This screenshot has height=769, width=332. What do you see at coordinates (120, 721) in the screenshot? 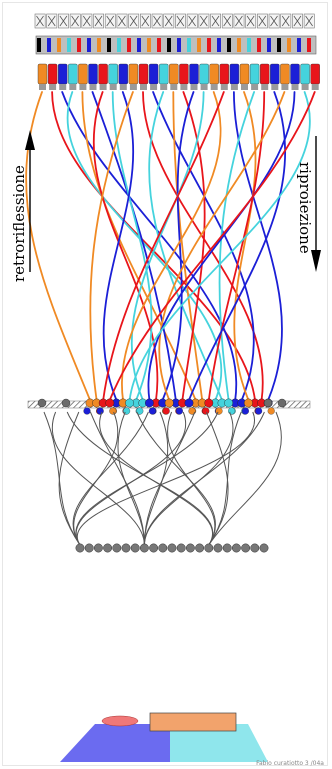
I see `red-ellipse` at bounding box center [120, 721].